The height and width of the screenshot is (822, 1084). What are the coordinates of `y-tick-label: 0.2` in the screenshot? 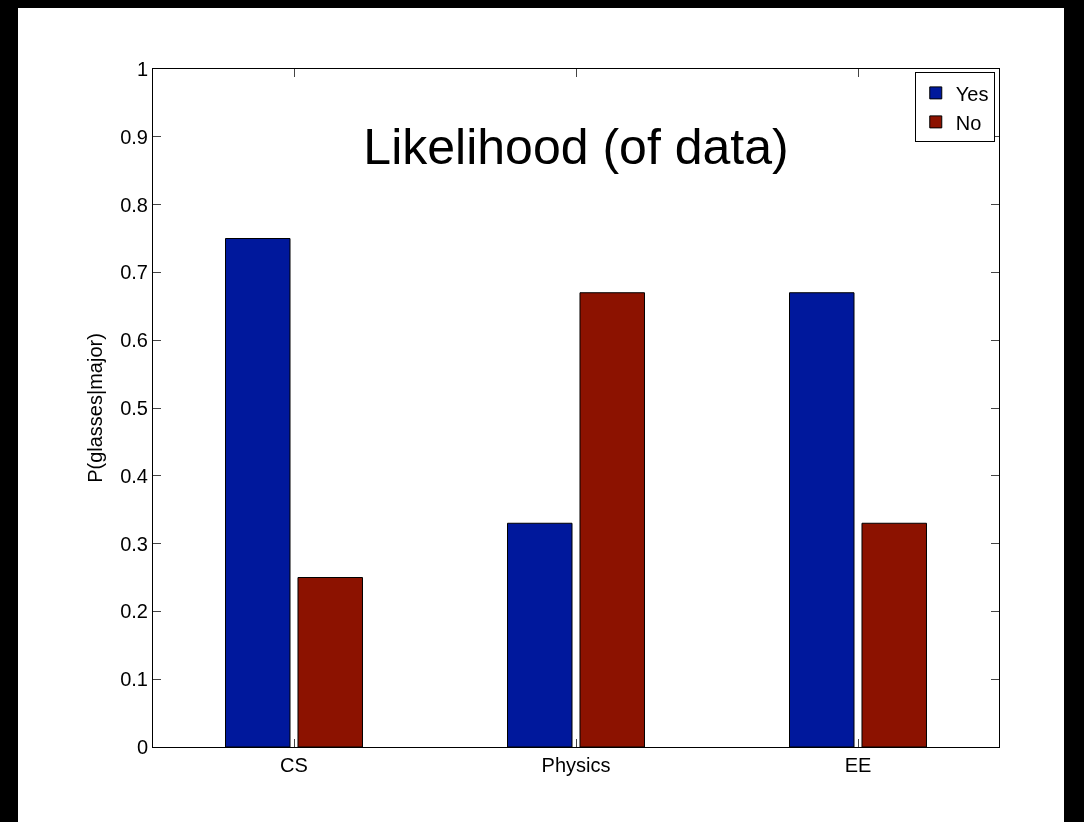 It's located at (134, 611).